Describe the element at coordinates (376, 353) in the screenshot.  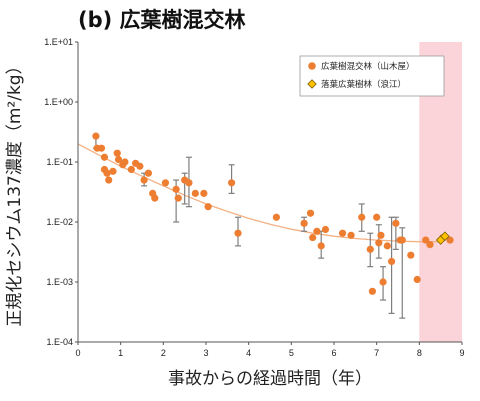
I see `x-tick-label: 7` at that location.